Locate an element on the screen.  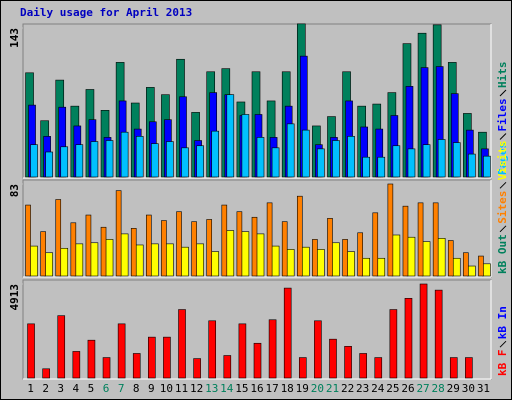
legend-label: Visits is located at coordinates (502, 161).